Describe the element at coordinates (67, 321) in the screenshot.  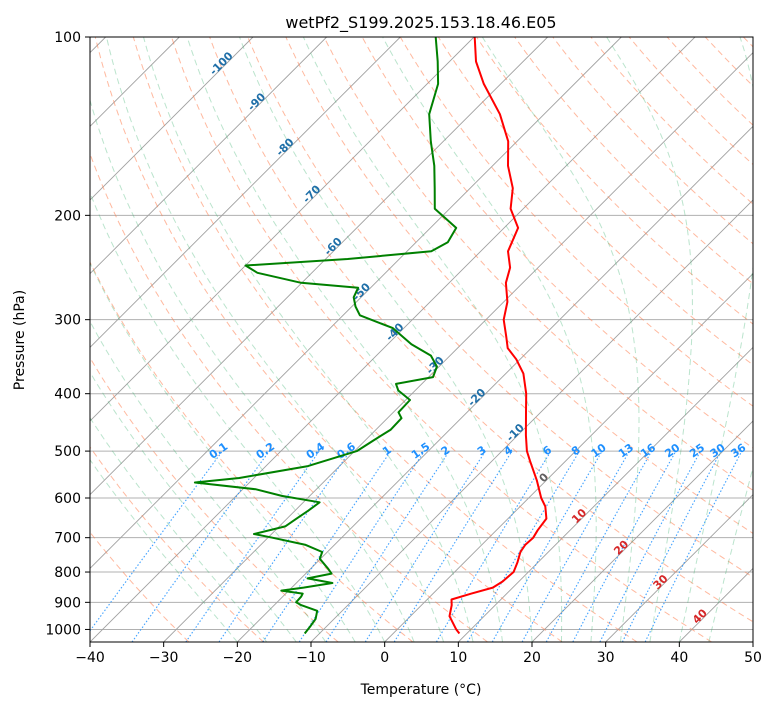
I see `y-tick-label: 300` at that location.